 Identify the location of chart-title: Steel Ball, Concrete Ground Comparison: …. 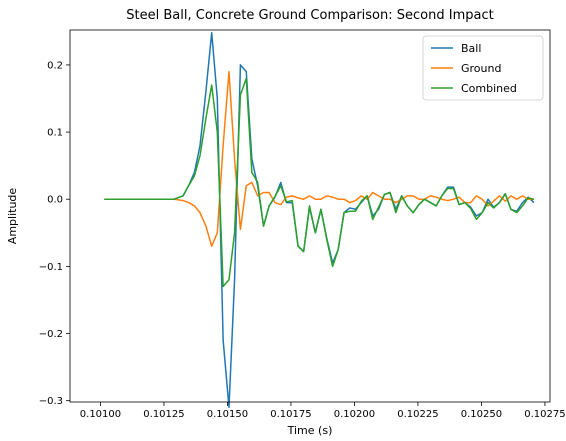
(309, 15).